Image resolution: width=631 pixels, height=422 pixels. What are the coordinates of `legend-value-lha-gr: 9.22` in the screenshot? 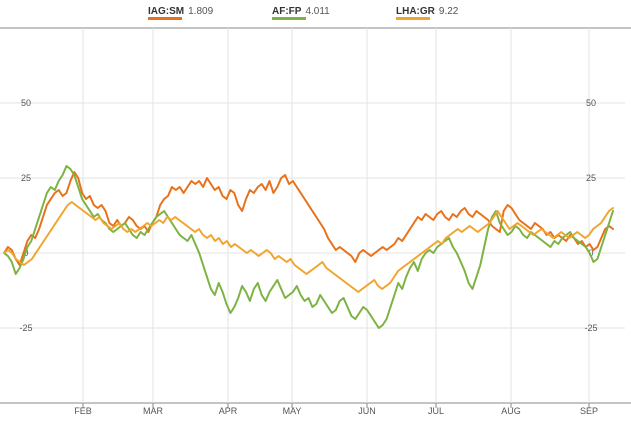 It's located at (449, 11).